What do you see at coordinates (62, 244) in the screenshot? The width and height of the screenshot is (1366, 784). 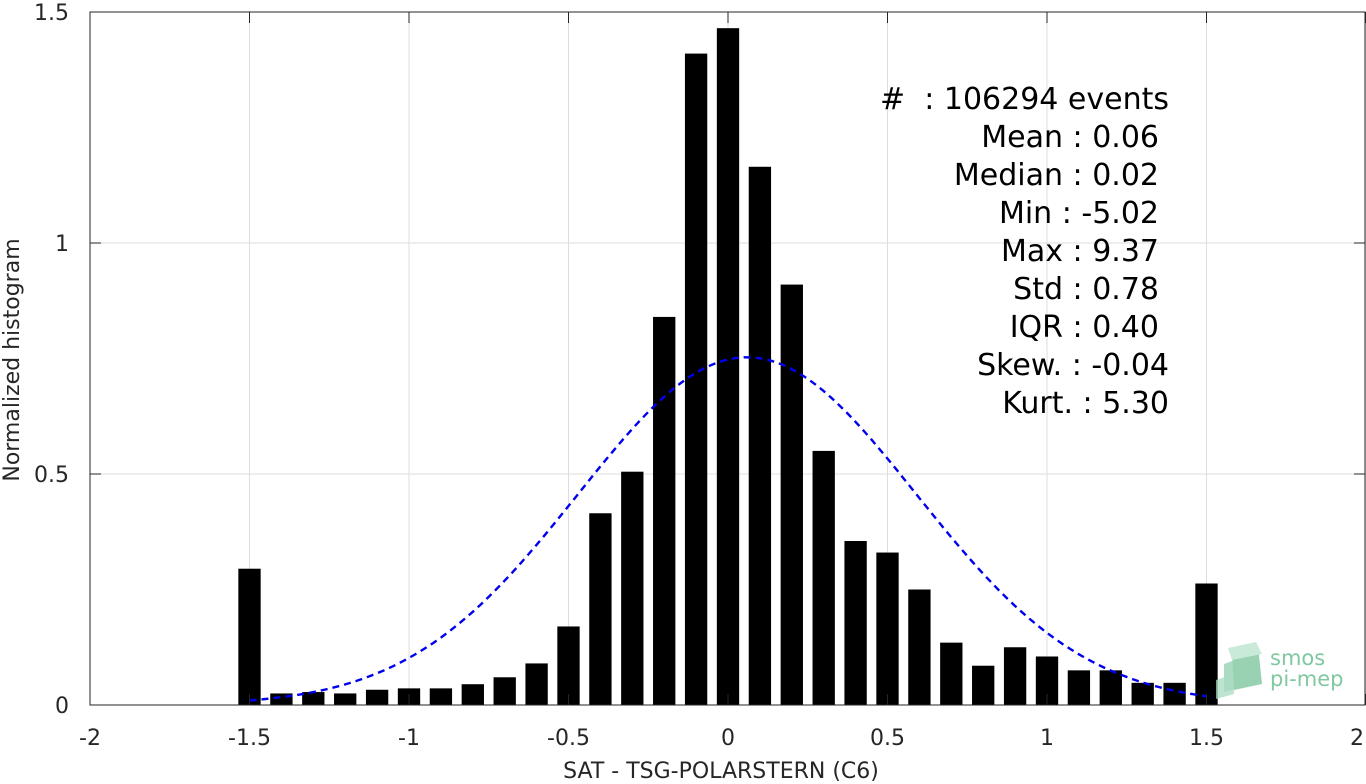 I see `y-tick-label: 1` at bounding box center [62, 244].